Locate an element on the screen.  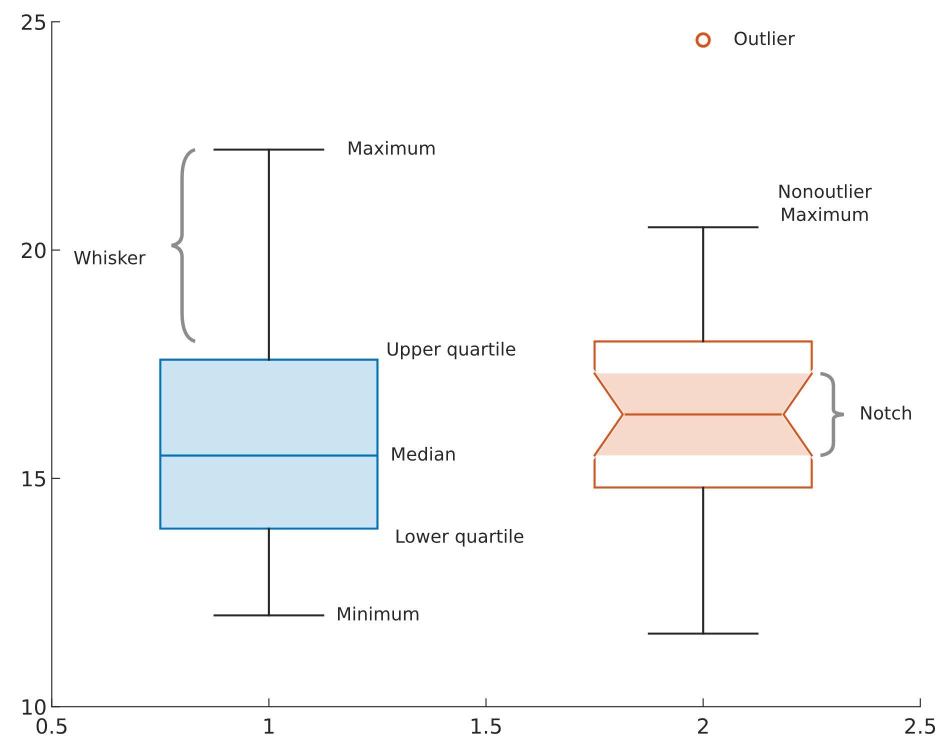
y-tick-label: 10 is located at coordinates (34, 707).